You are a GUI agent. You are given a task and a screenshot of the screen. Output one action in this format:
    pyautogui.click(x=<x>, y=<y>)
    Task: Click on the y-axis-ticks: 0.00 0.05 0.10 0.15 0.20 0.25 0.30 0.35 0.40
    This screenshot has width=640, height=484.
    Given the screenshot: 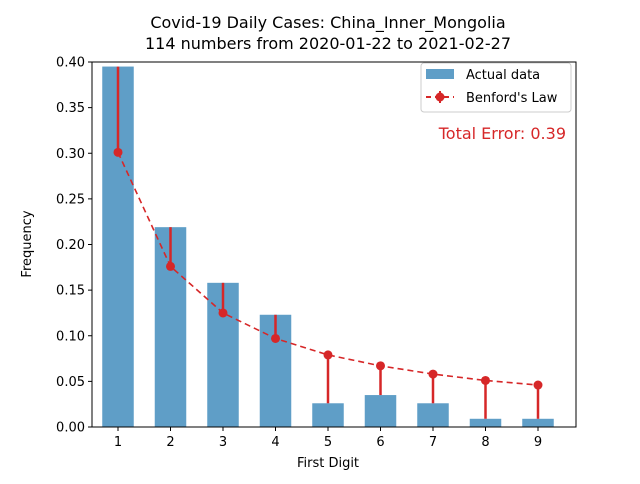 What is the action you would take?
    pyautogui.click(x=74, y=246)
    